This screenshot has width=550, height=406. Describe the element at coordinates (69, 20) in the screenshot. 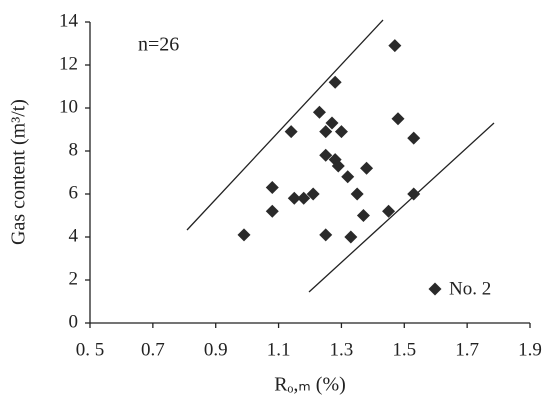

I see `y-tick-label: 14` at that location.